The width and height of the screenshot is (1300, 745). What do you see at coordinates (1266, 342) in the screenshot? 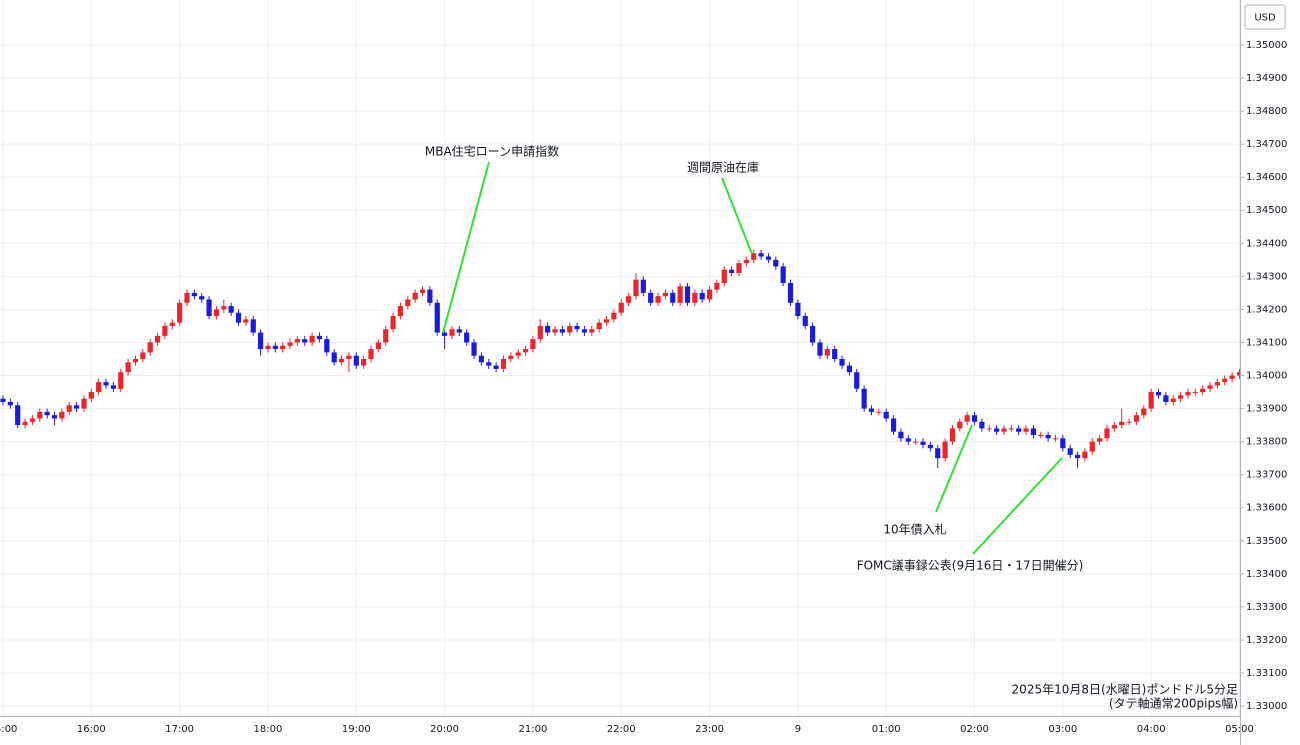
I see `y-tick-label: 1.34100` at bounding box center [1266, 342].